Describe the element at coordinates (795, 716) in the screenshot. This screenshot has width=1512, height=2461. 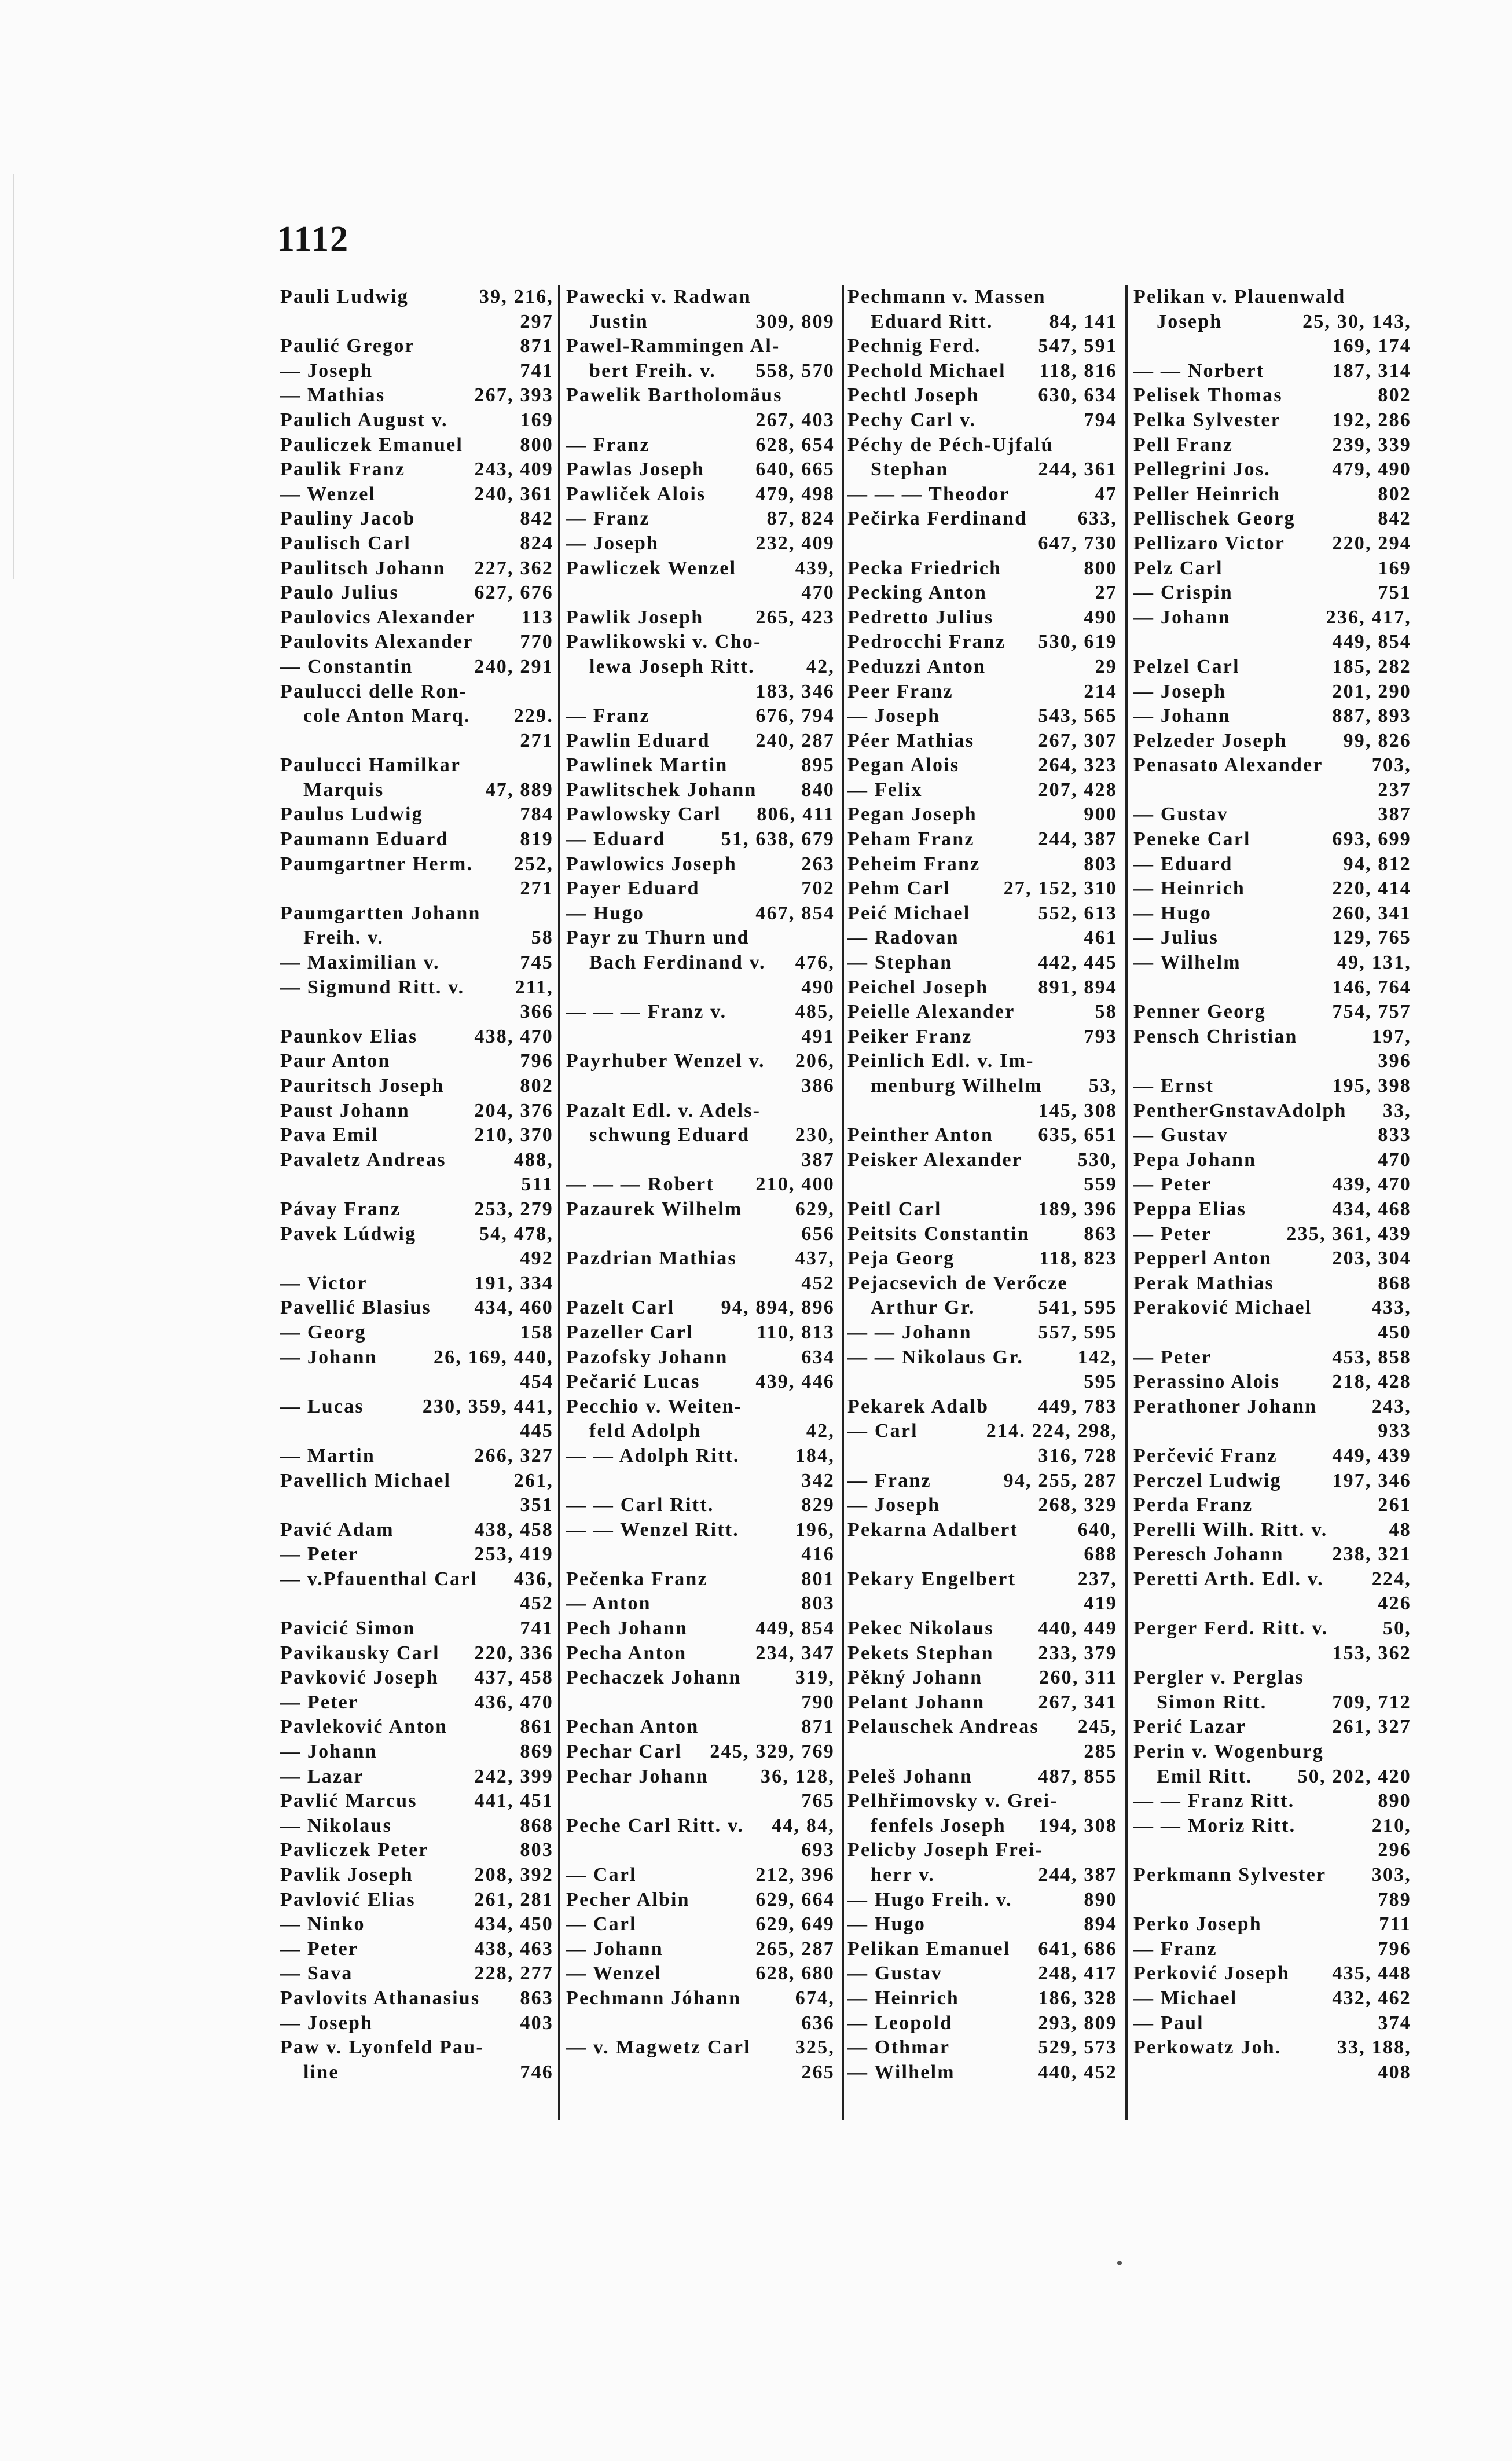
I see `entry-pages: 676, 794` at that location.